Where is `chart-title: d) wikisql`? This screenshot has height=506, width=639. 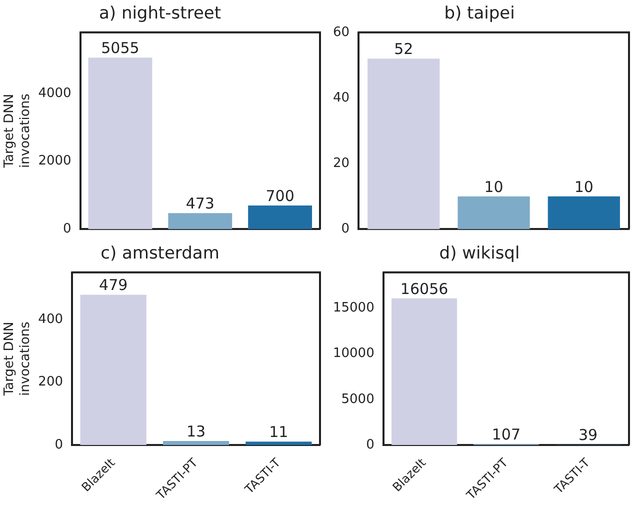 chart-title: d) wikisql is located at coordinates (479, 254).